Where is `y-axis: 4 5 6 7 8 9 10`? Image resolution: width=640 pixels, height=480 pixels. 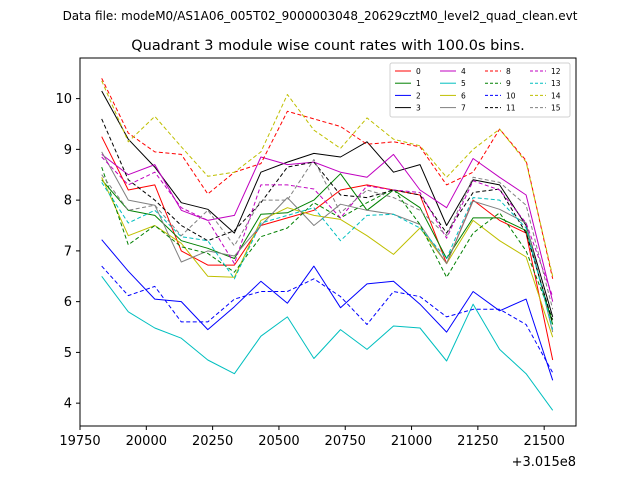 y-axis: 4 5 6 7 8 9 10 is located at coordinates (67, 252).